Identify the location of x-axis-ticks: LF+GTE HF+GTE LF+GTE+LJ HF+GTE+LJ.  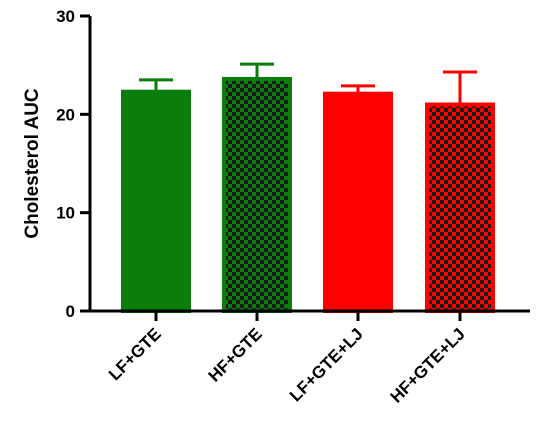
(287, 359).